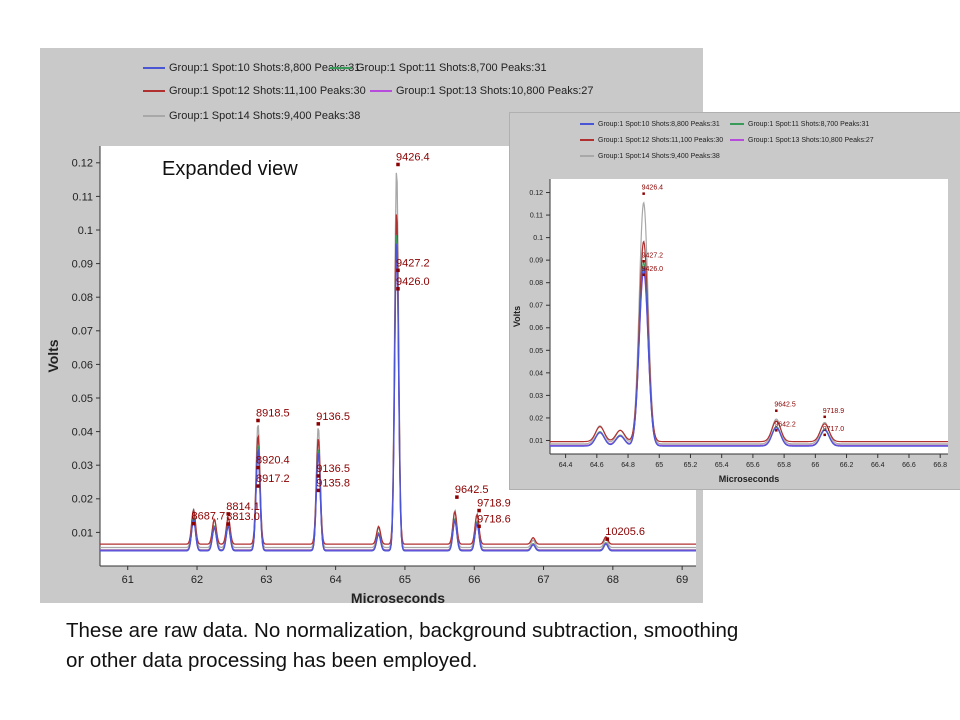  I want to click on peak-label: 10205.6, so click(625, 532).